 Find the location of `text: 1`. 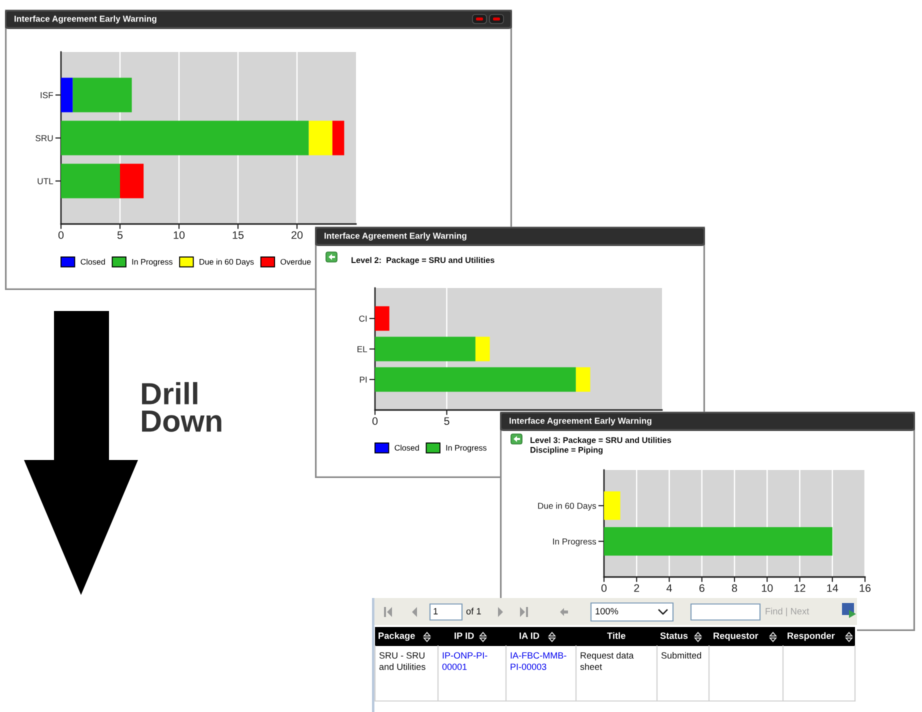

text: 1 is located at coordinates (436, 611).